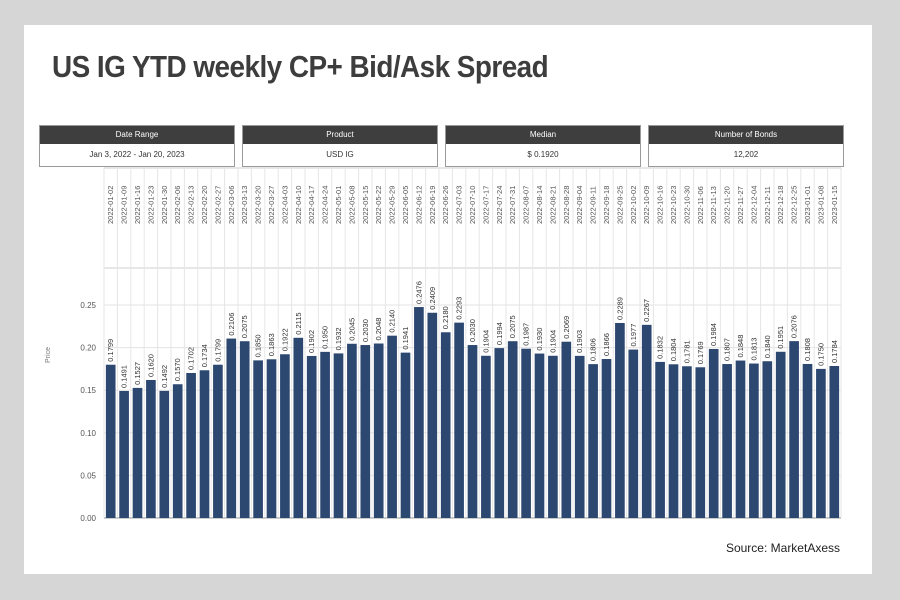 This screenshot has width=900, height=600. Describe the element at coordinates (124, 205) in the screenshot. I see `x-tick-label: 2022-01-09` at that location.